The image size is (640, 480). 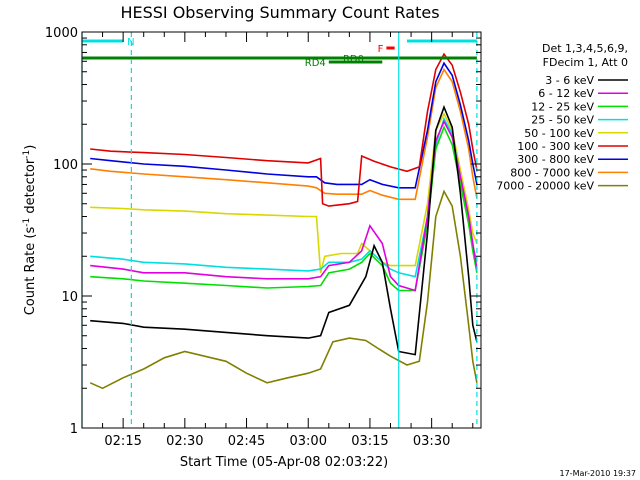 I want to click on footer-timestamp: 17-Mar-2010 19:37, so click(x=598, y=473).